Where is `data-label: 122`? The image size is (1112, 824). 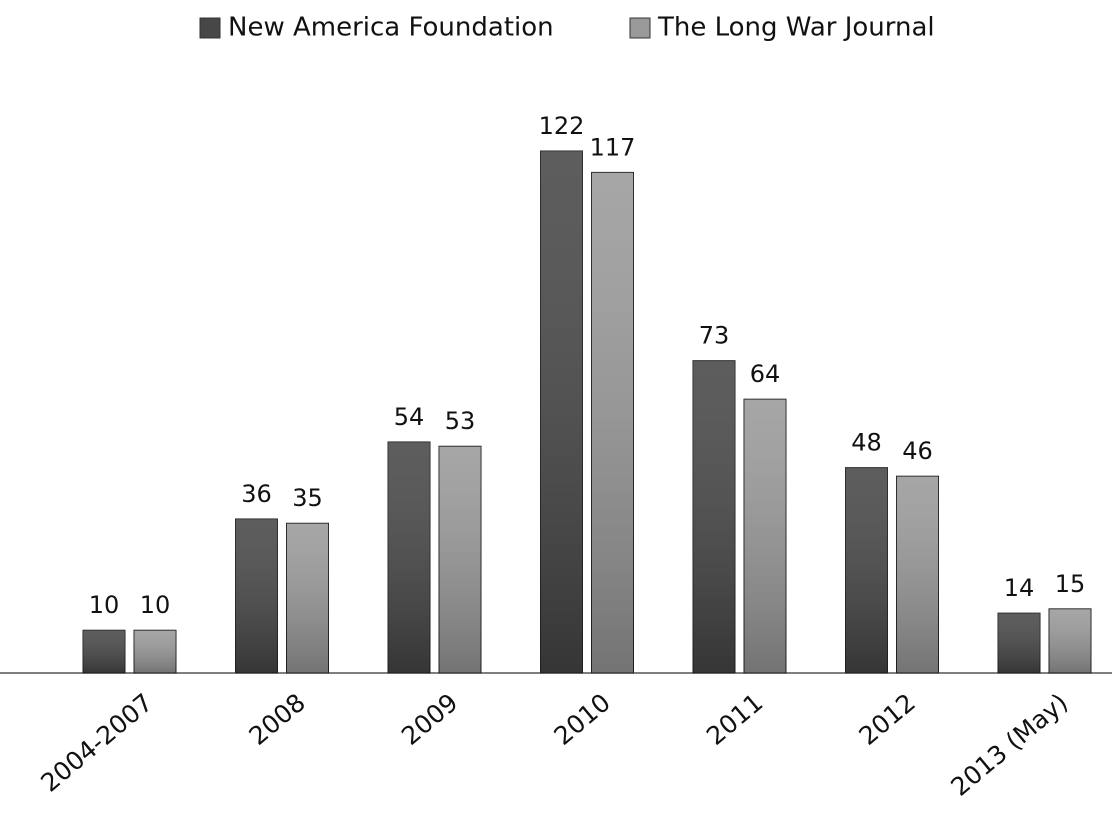
data-label: 122 is located at coordinates (562, 126).